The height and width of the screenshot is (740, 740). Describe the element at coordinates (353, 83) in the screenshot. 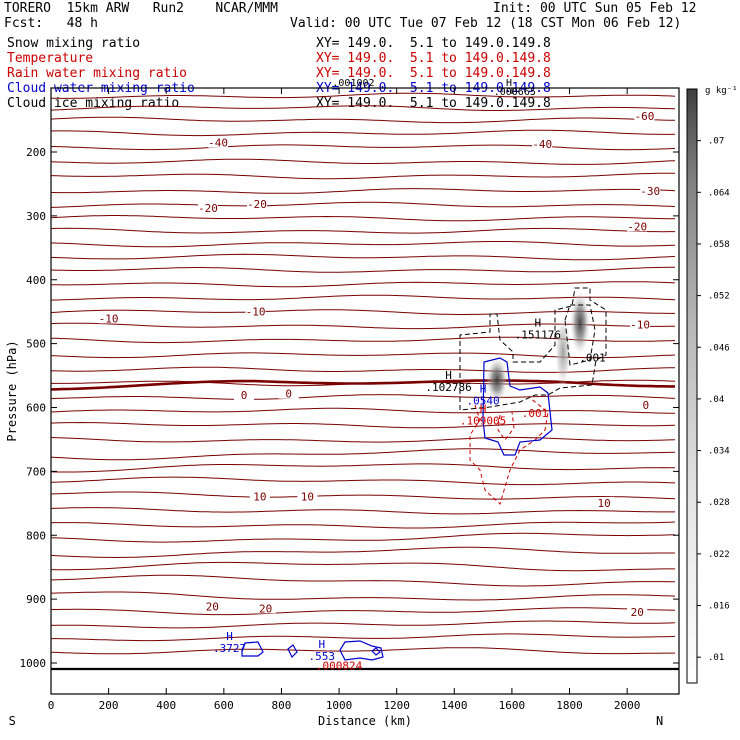

I see `contour-label-near-header: .001002` at that location.